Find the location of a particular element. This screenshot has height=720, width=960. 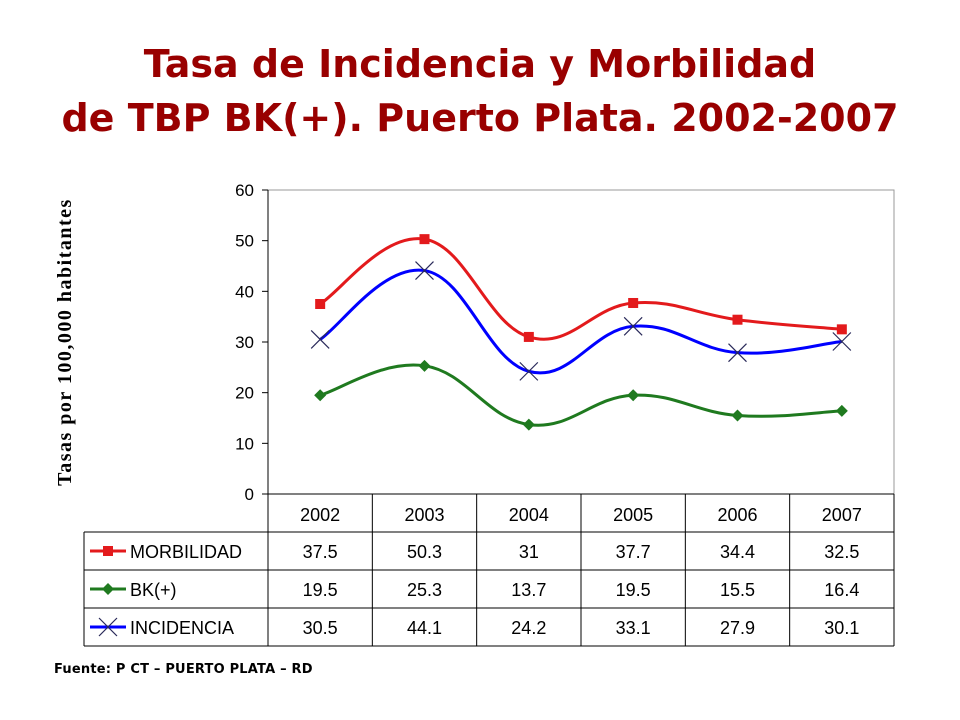

y-tick-label: 20 is located at coordinates (244, 393).